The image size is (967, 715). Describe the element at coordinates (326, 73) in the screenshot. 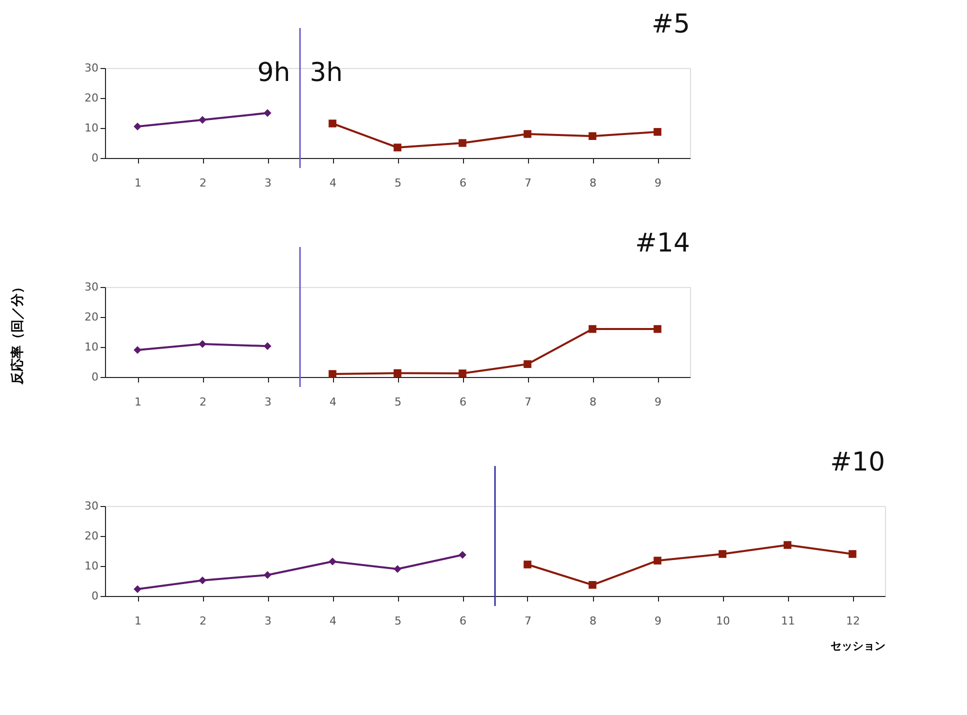

I see `annotation: 3h` at that location.